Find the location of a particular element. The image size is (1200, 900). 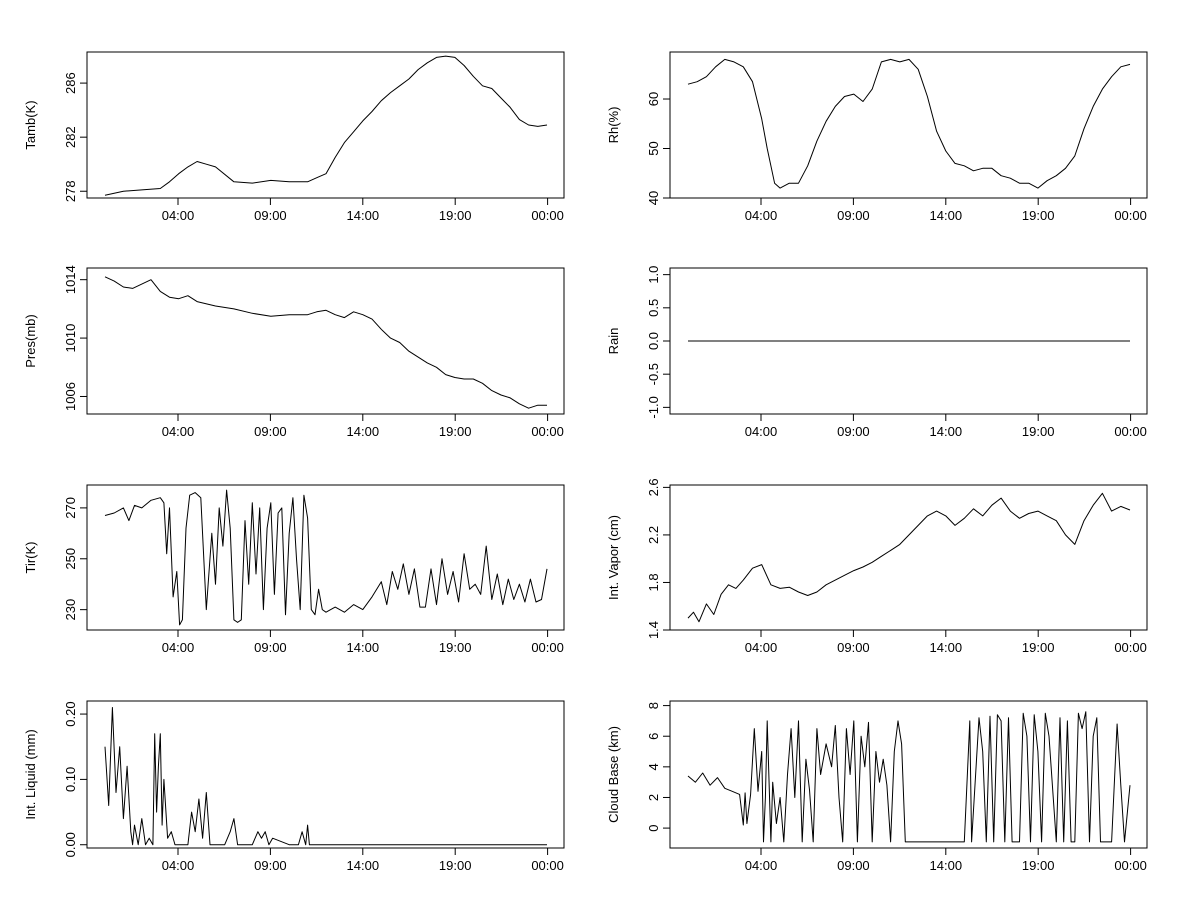

y-tick-label: 0 is located at coordinates (653, 827).